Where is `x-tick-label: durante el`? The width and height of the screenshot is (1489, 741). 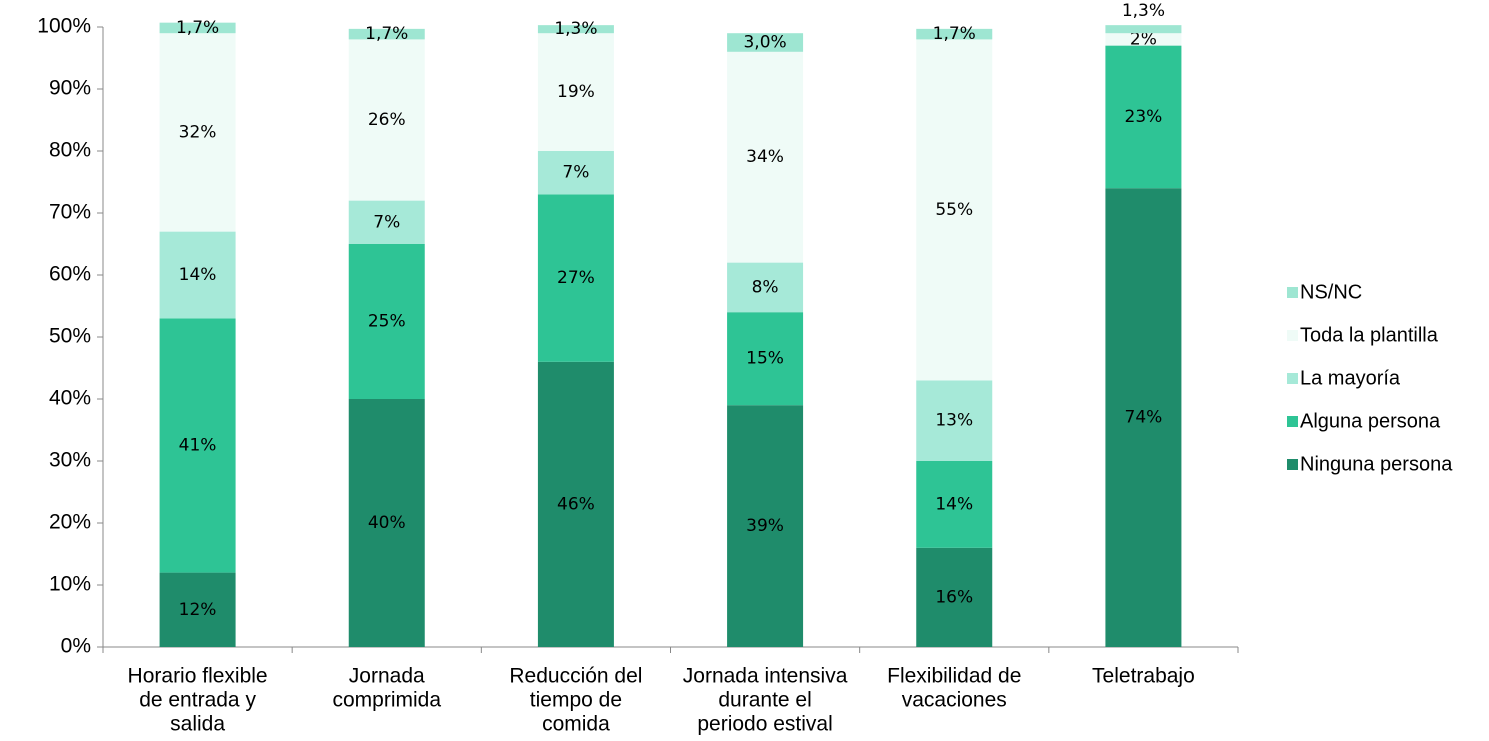 x-tick-label: durante el is located at coordinates (764, 700).